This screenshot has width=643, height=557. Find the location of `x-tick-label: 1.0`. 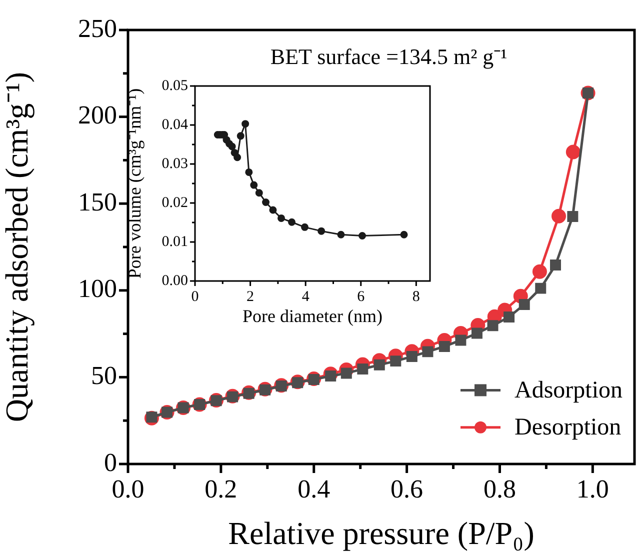

x-tick-label: 1.0 is located at coordinates (592, 489).